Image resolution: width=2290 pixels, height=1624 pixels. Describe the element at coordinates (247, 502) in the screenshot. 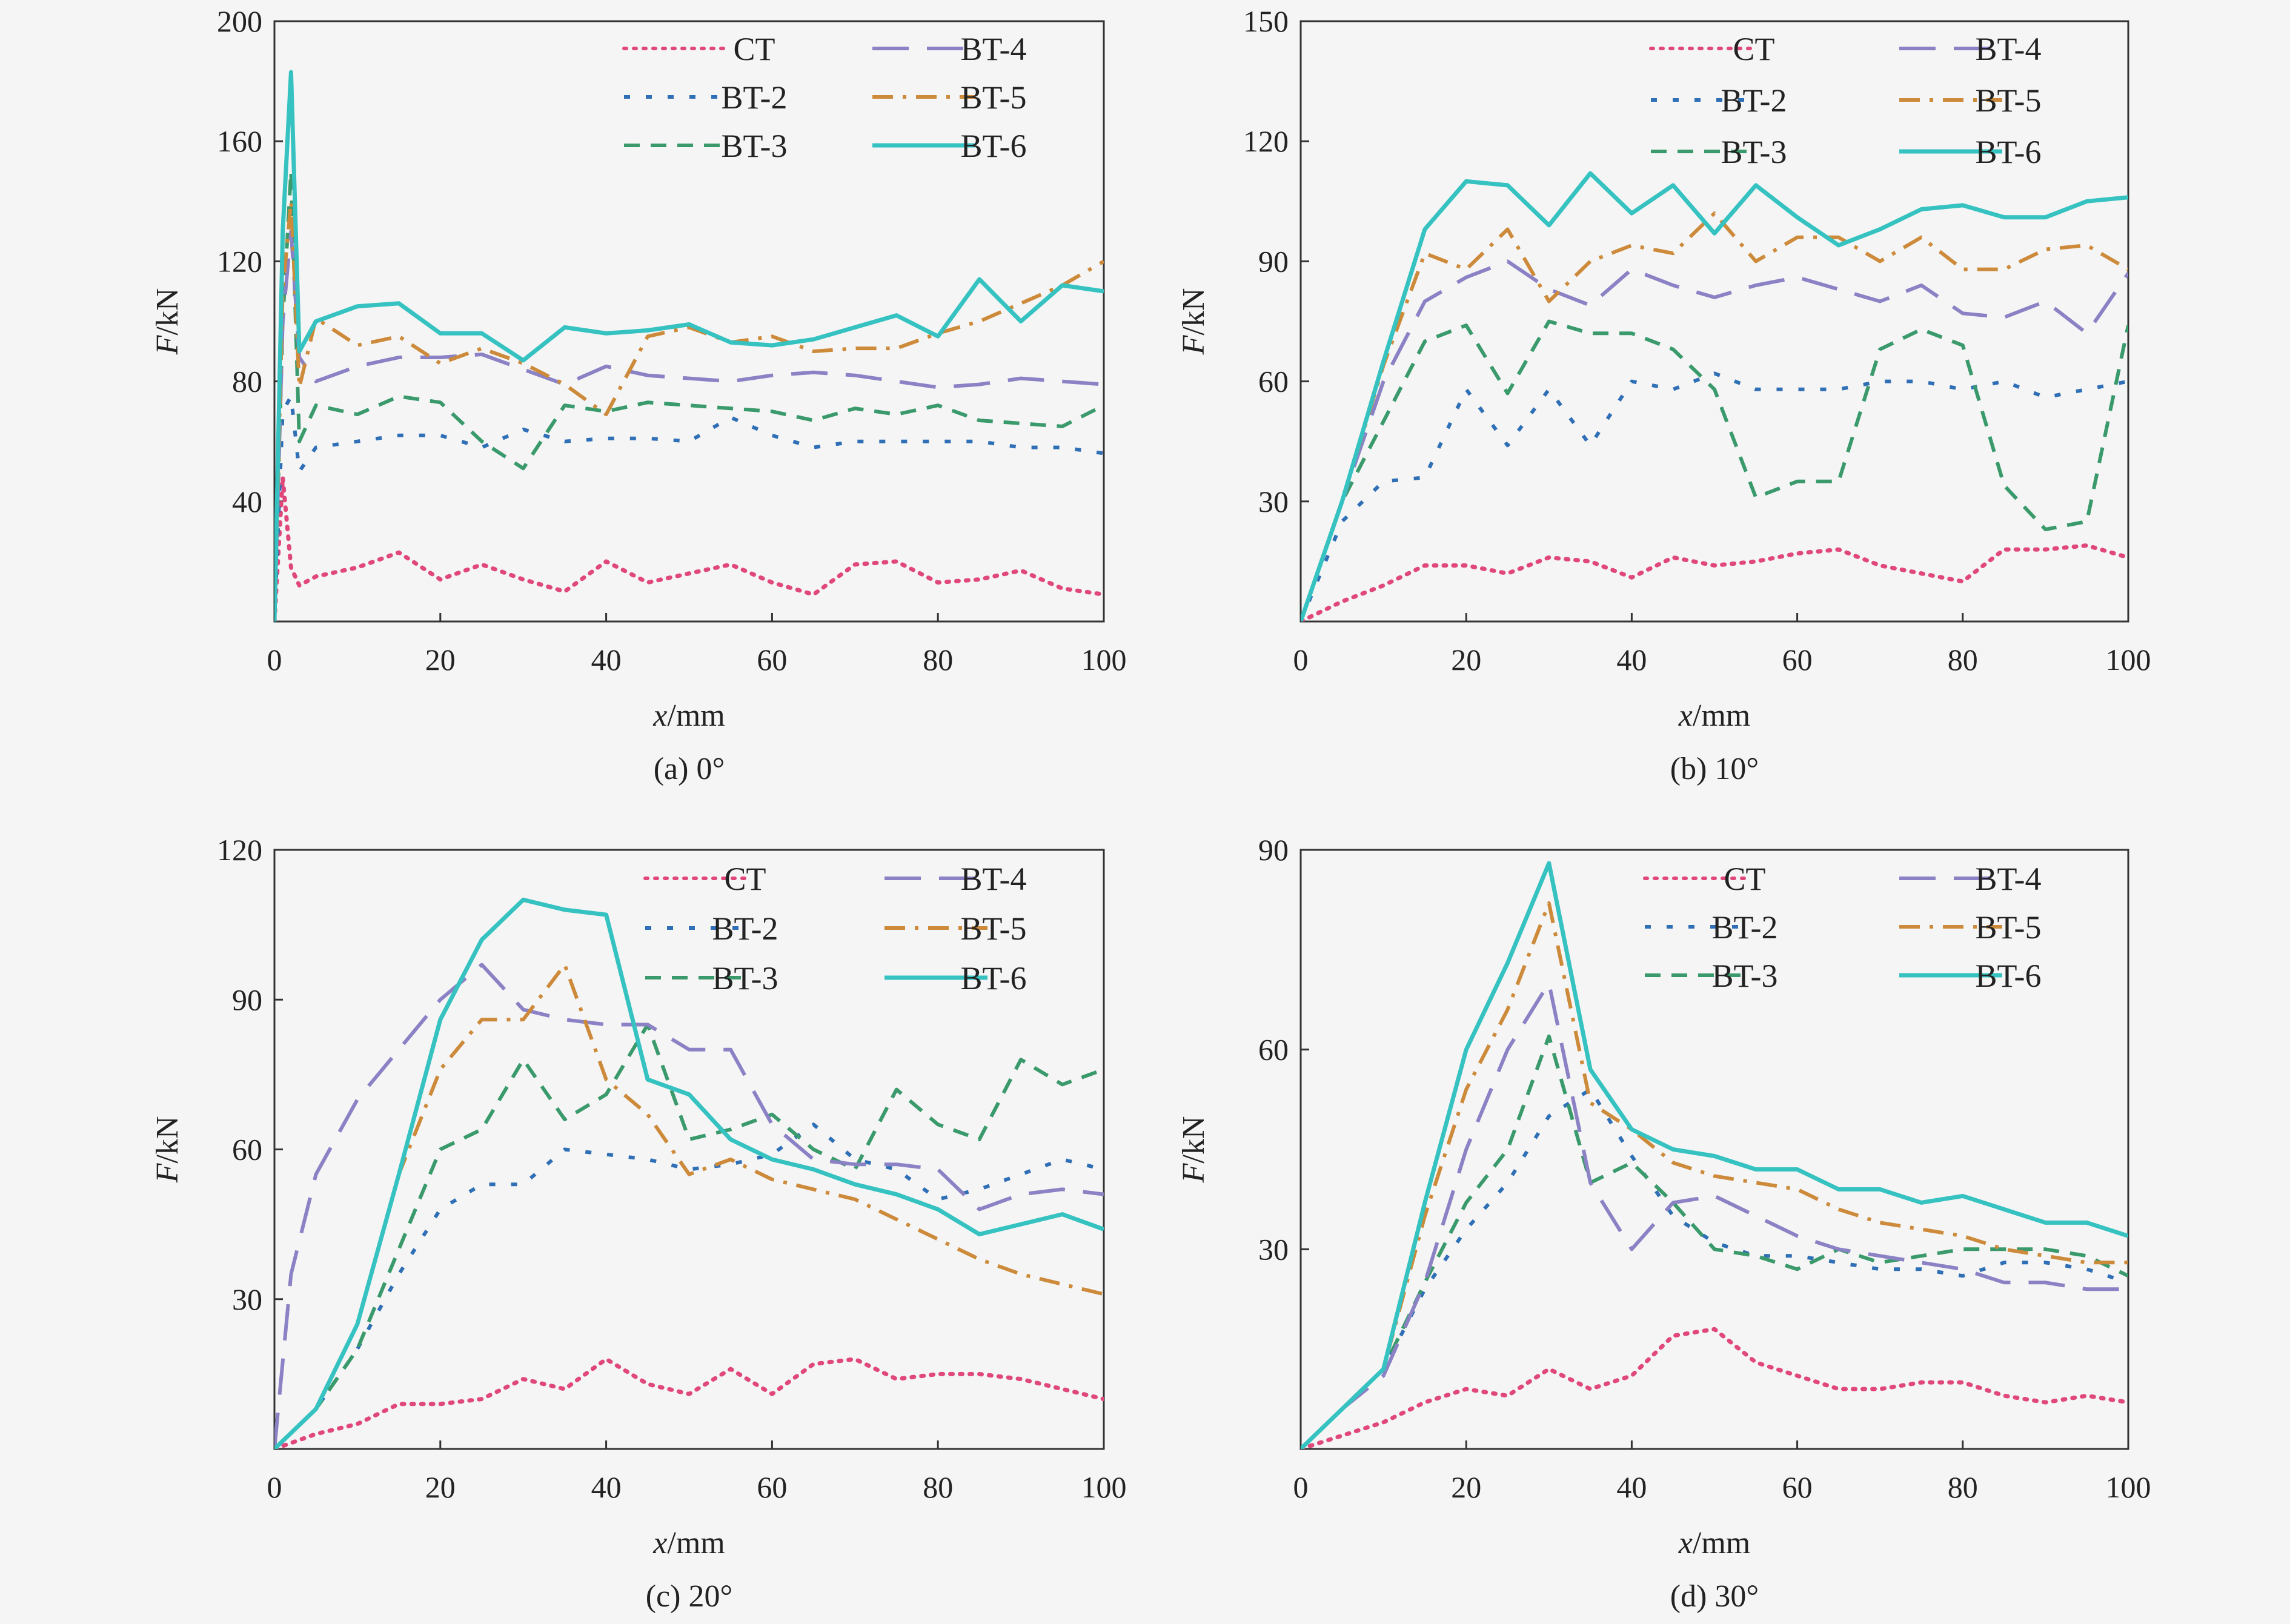

I see `y-tick-label: 40` at that location.